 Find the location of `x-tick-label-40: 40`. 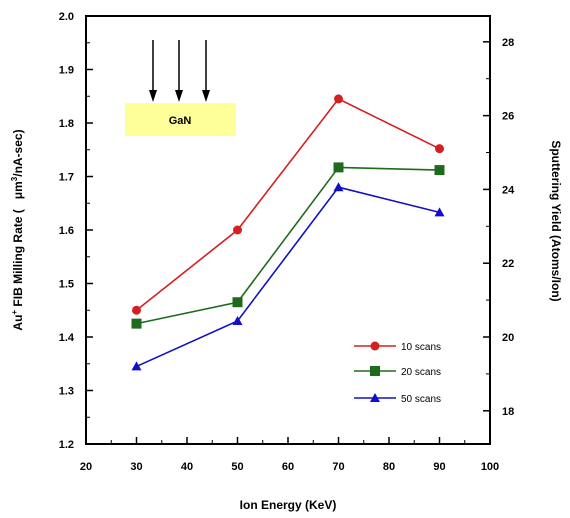

x-tick-label-40: 40 is located at coordinates (187, 467).